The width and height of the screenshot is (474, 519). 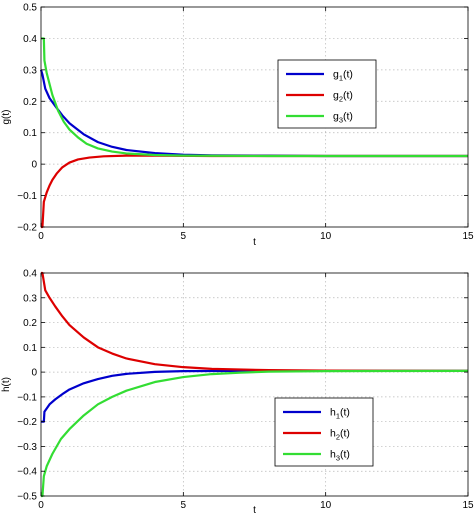 I want to click on legend-label-h1: h1(t), so click(x=340, y=414).